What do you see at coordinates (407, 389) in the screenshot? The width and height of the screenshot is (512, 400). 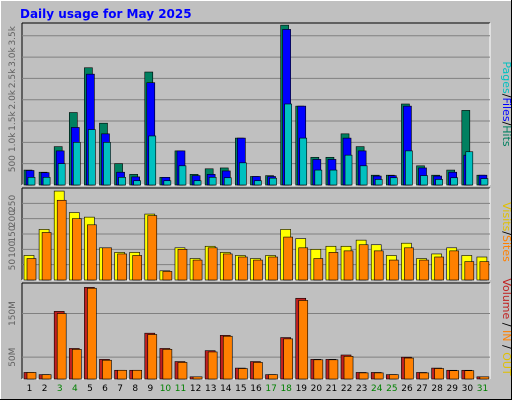 I see `day-label: 26` at bounding box center [407, 389].